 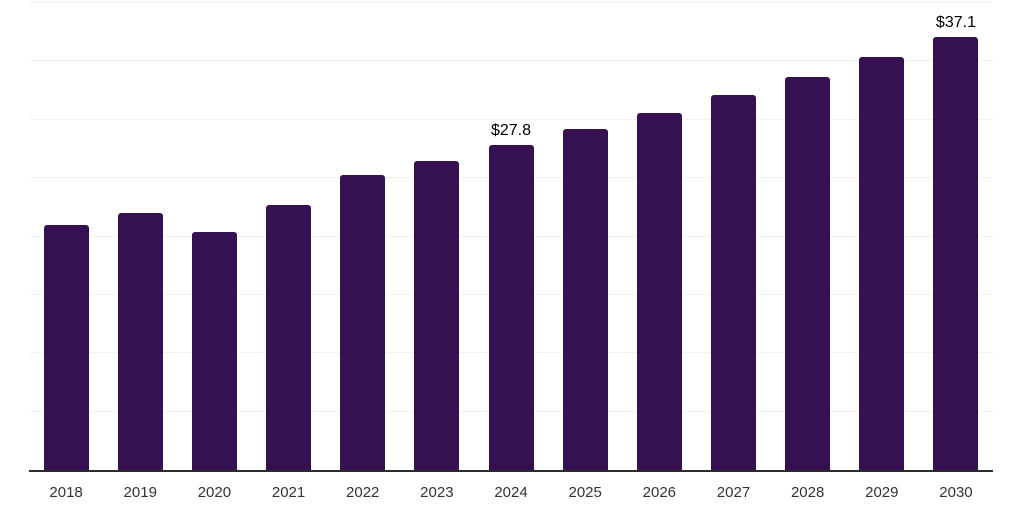 I want to click on bar-slot-2029, so click(x=882, y=236).